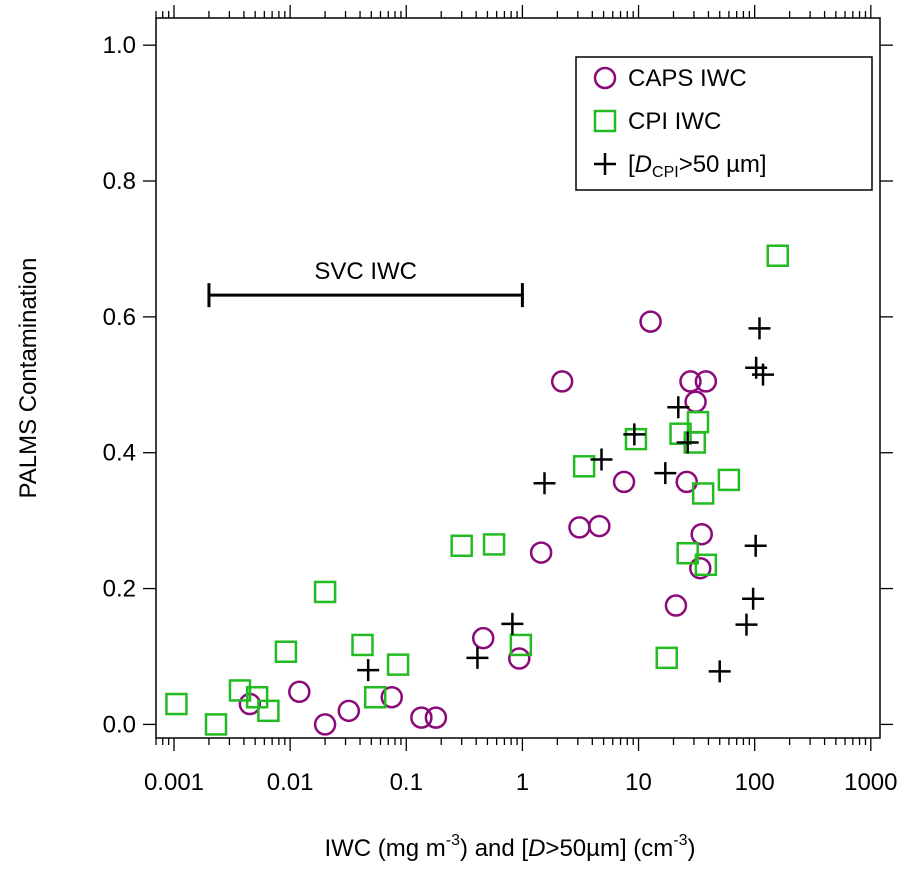 Image resolution: width=918 pixels, height=875 pixels. I want to click on x-tick-label: 0.1, so click(406, 782).